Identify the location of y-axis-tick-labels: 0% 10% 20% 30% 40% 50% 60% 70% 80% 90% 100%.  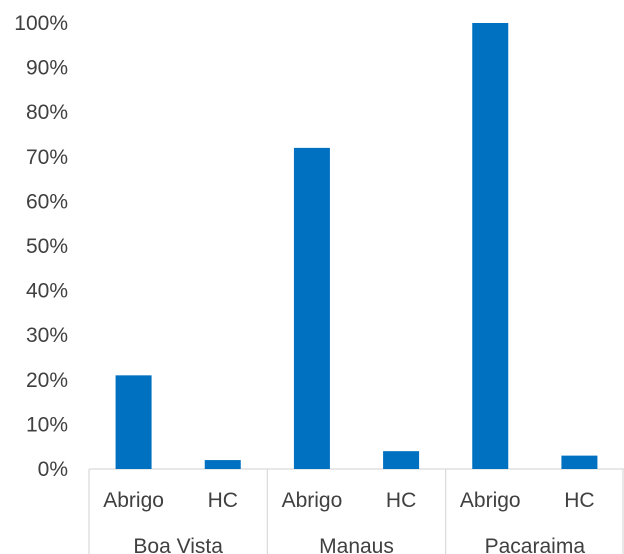
(41, 246).